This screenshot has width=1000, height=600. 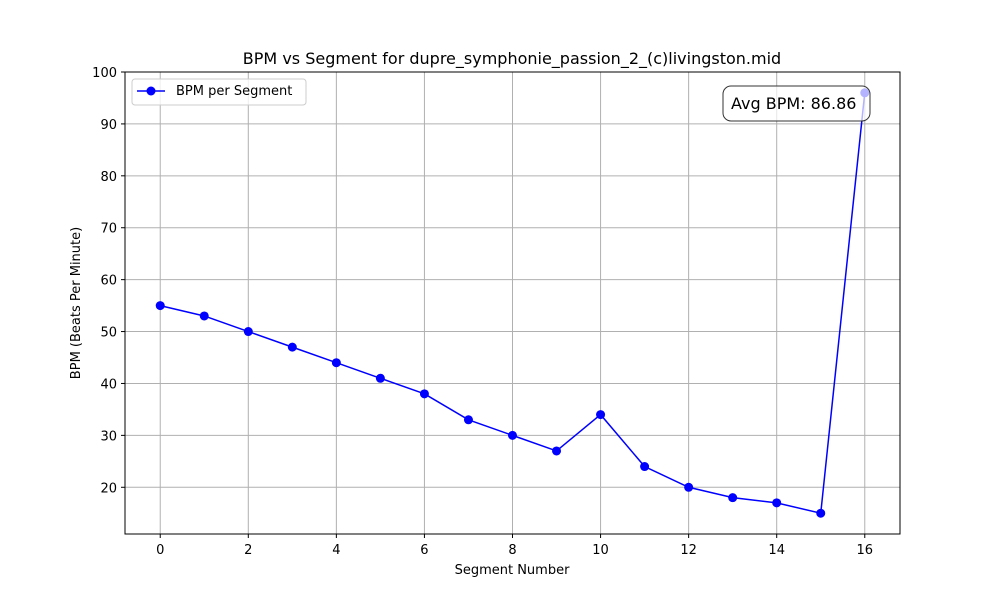 I want to click on y-axis-label: BPM (Beats Per Minute), so click(x=76, y=303).